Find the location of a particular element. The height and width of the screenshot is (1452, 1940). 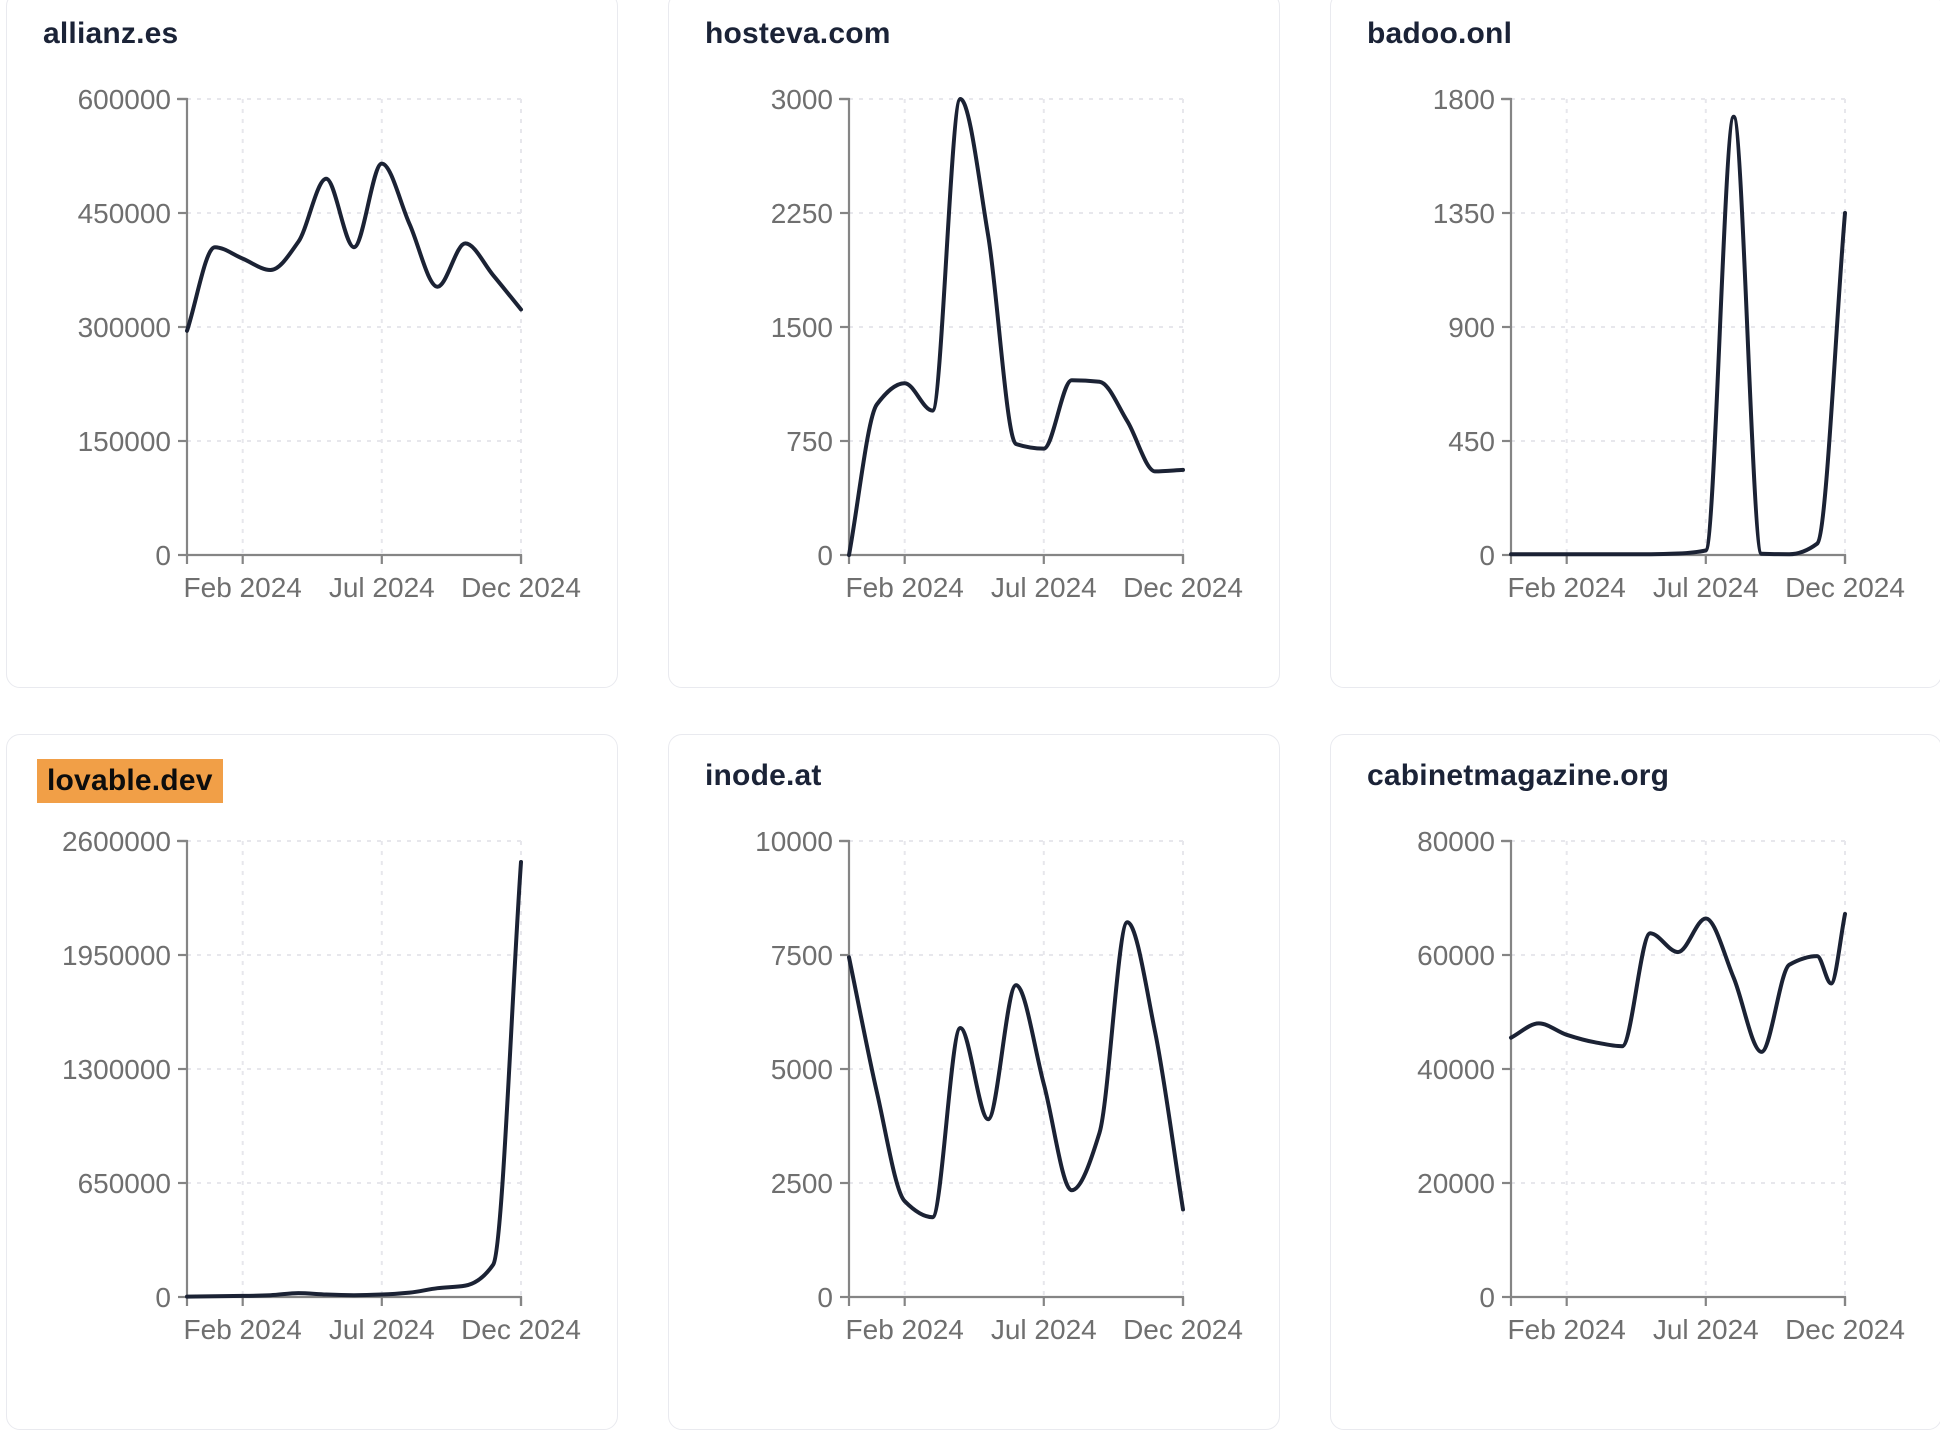

y-tick-label: 20000 is located at coordinates (1456, 1183).